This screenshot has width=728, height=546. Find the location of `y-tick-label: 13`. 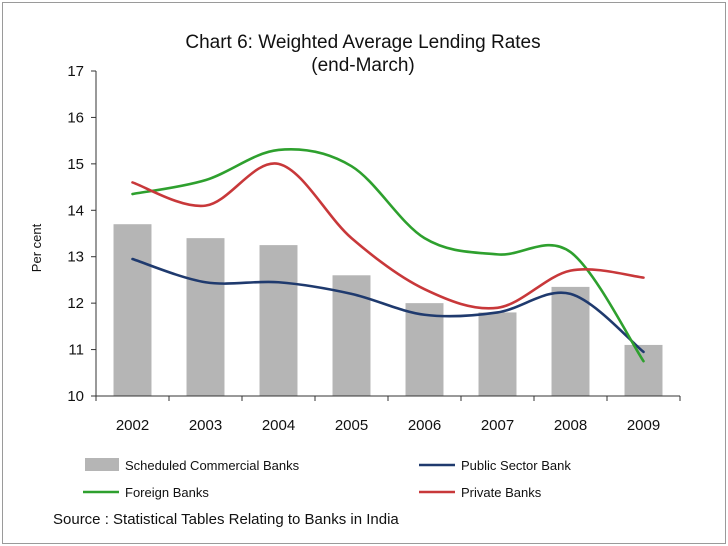

y-tick-label: 13 is located at coordinates (75, 257).